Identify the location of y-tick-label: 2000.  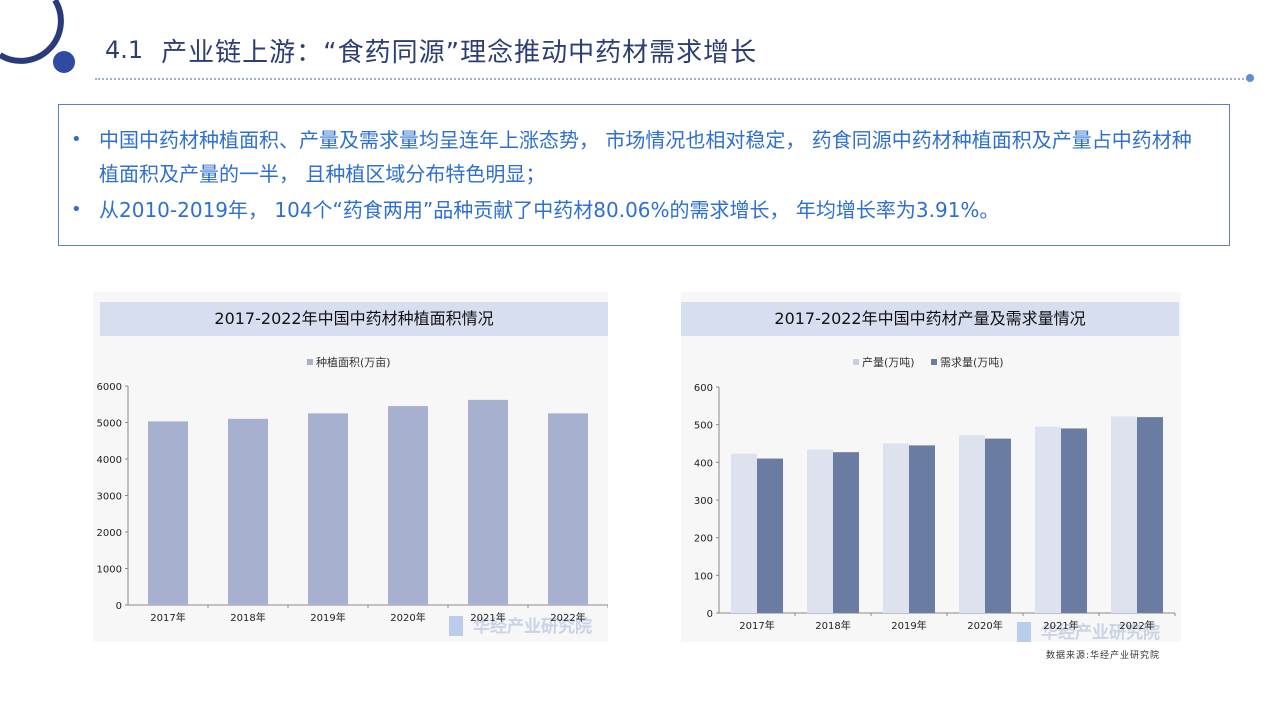
(109, 533).